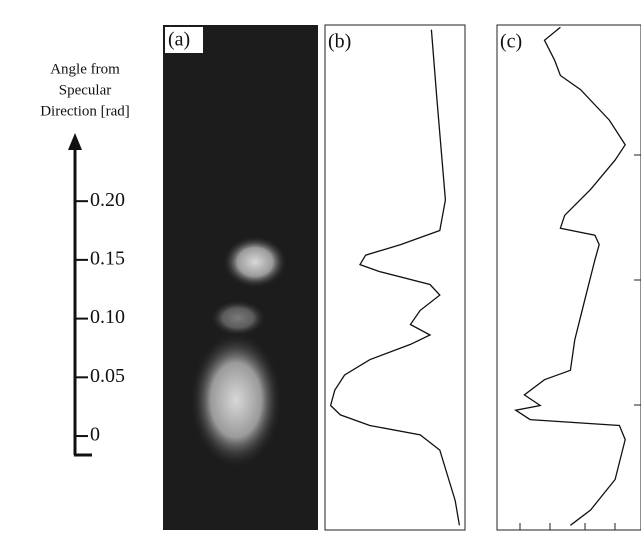 This screenshot has width=641, height=539. Describe the element at coordinates (95, 435) in the screenshot. I see `tick-label: 0` at that location.